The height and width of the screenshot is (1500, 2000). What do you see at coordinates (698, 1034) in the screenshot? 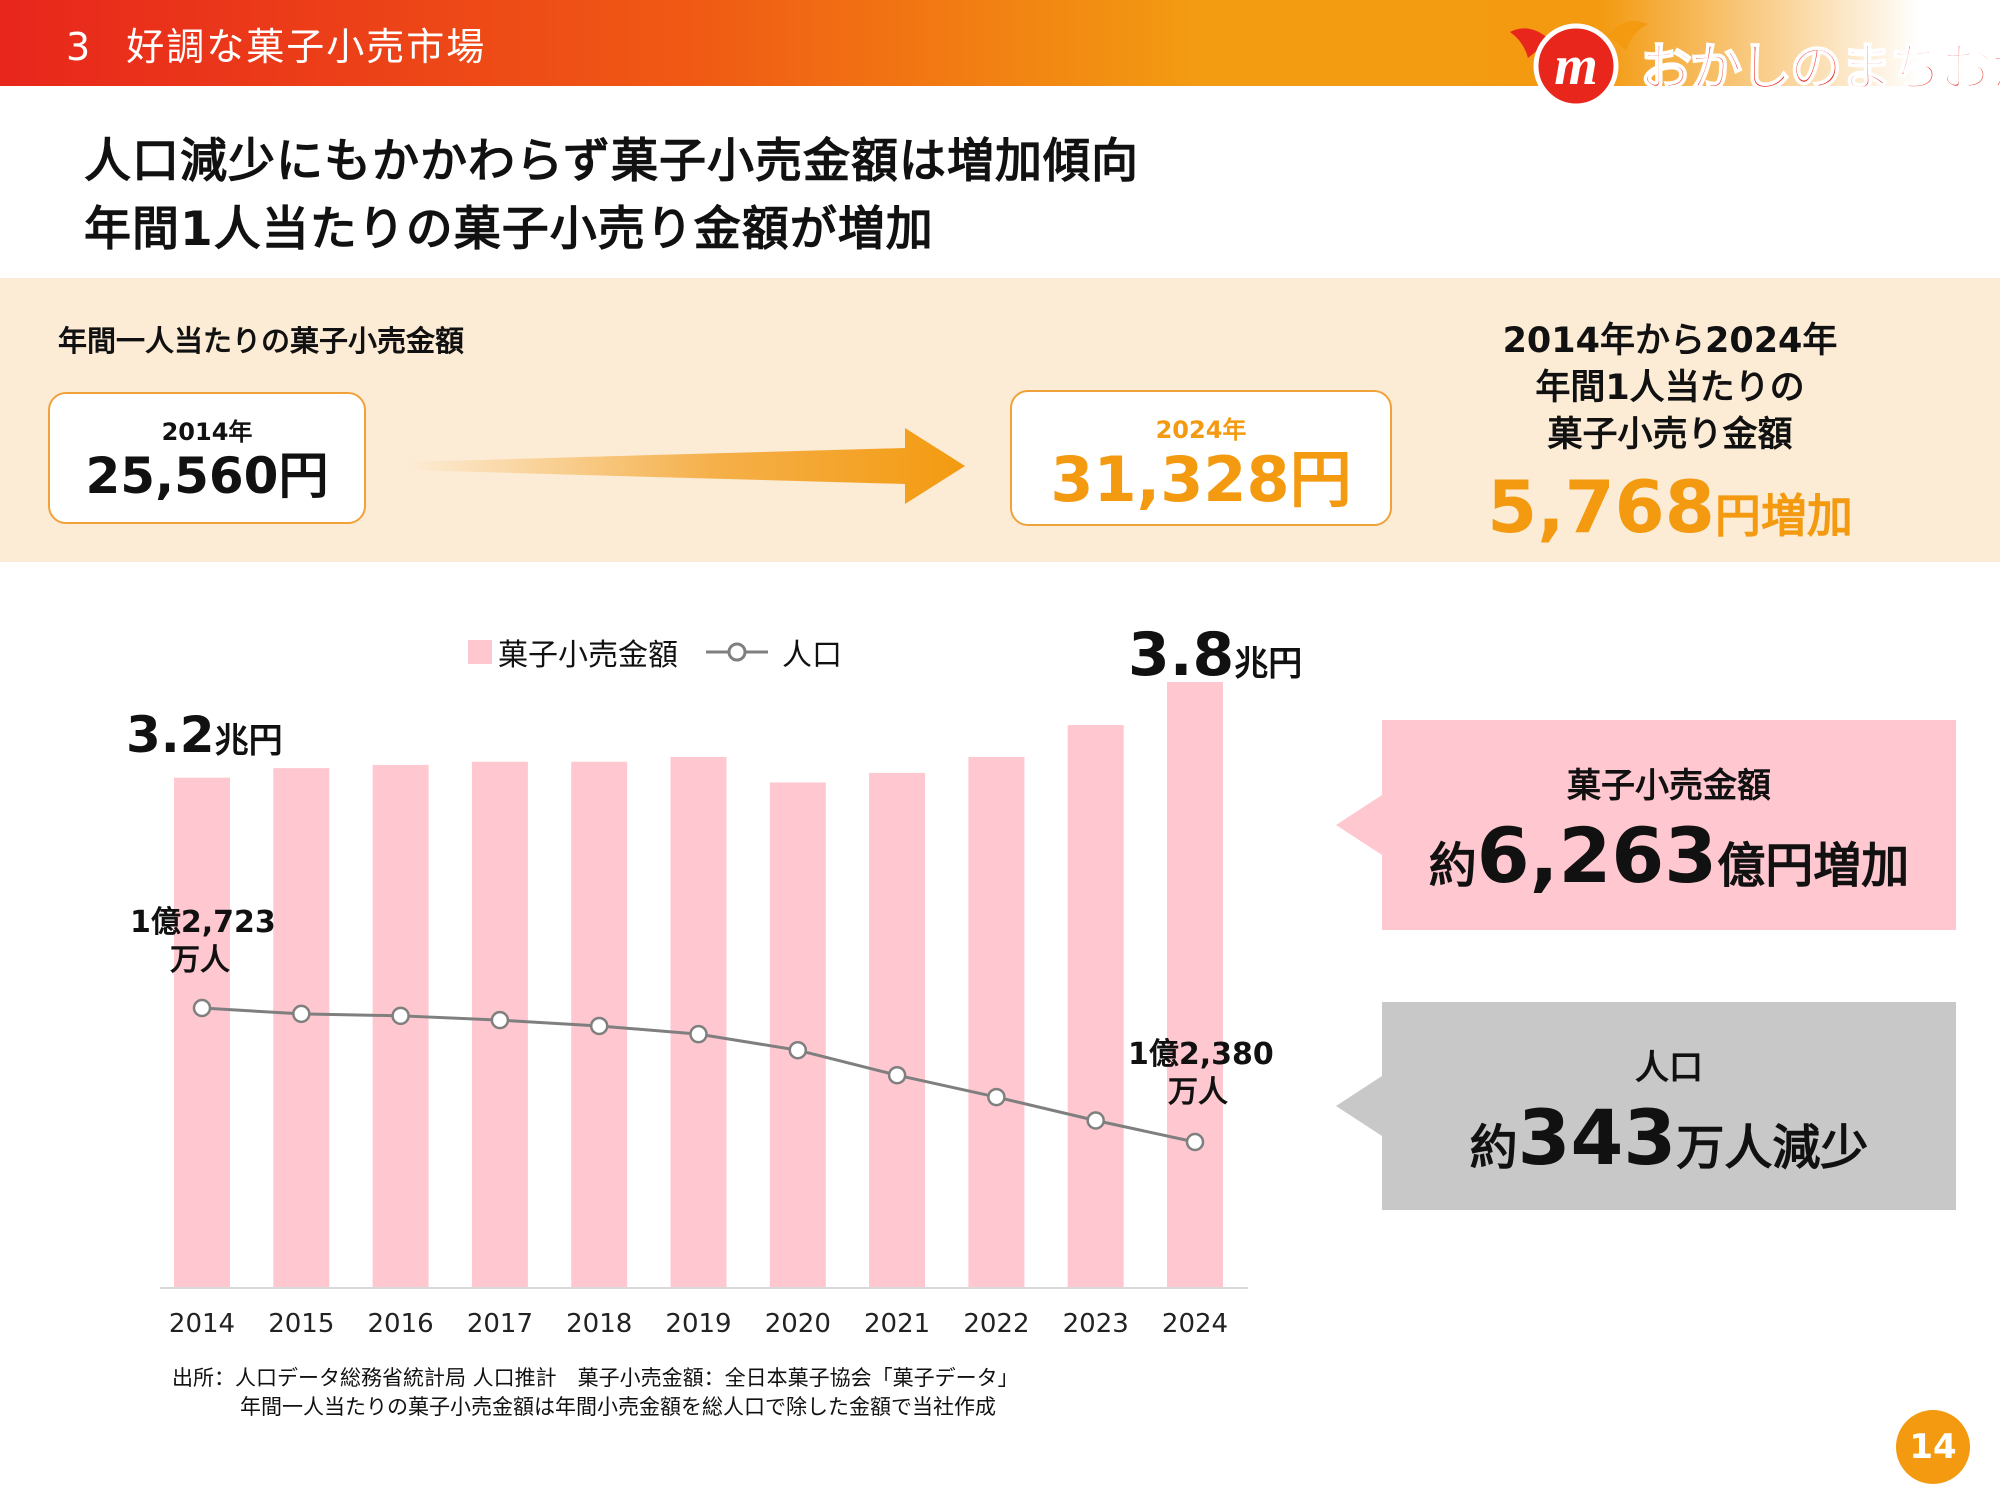
I see `population-point-2019` at bounding box center [698, 1034].